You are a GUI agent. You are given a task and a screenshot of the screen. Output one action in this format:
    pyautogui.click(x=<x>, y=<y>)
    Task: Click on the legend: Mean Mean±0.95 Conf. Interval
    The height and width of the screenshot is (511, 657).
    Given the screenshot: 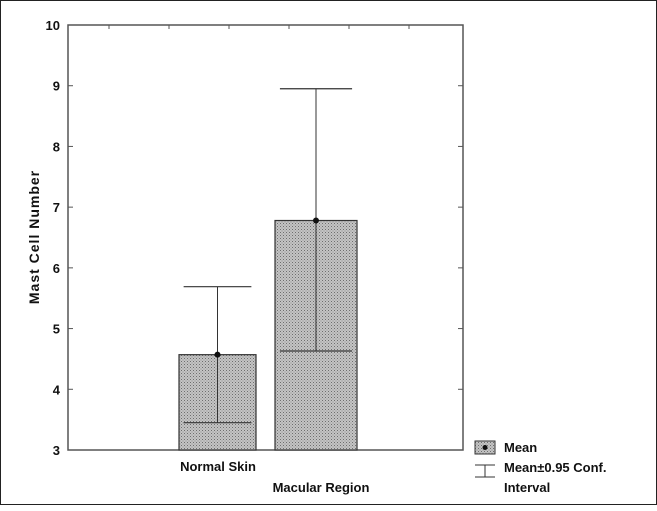 What is the action you would take?
    pyautogui.click(x=540, y=467)
    